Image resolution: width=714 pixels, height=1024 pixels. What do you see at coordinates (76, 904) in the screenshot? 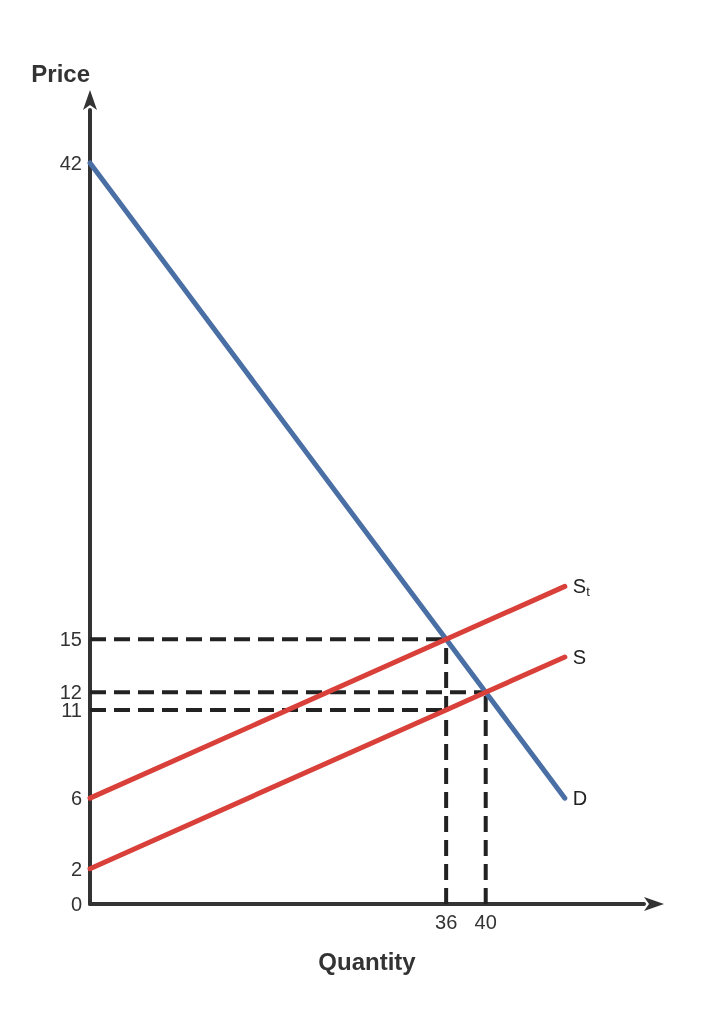
I see `y-tick-label: 0` at bounding box center [76, 904].